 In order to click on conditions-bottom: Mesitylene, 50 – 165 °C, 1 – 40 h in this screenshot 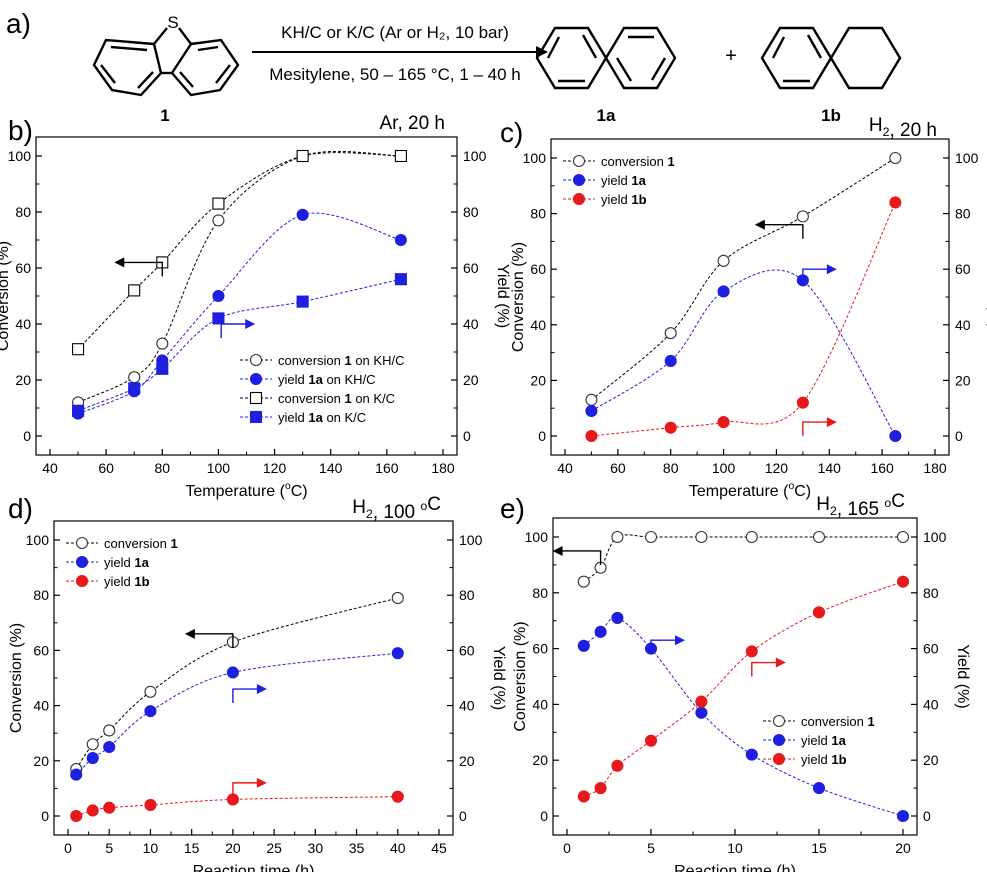, I will do `click(395, 74)`.